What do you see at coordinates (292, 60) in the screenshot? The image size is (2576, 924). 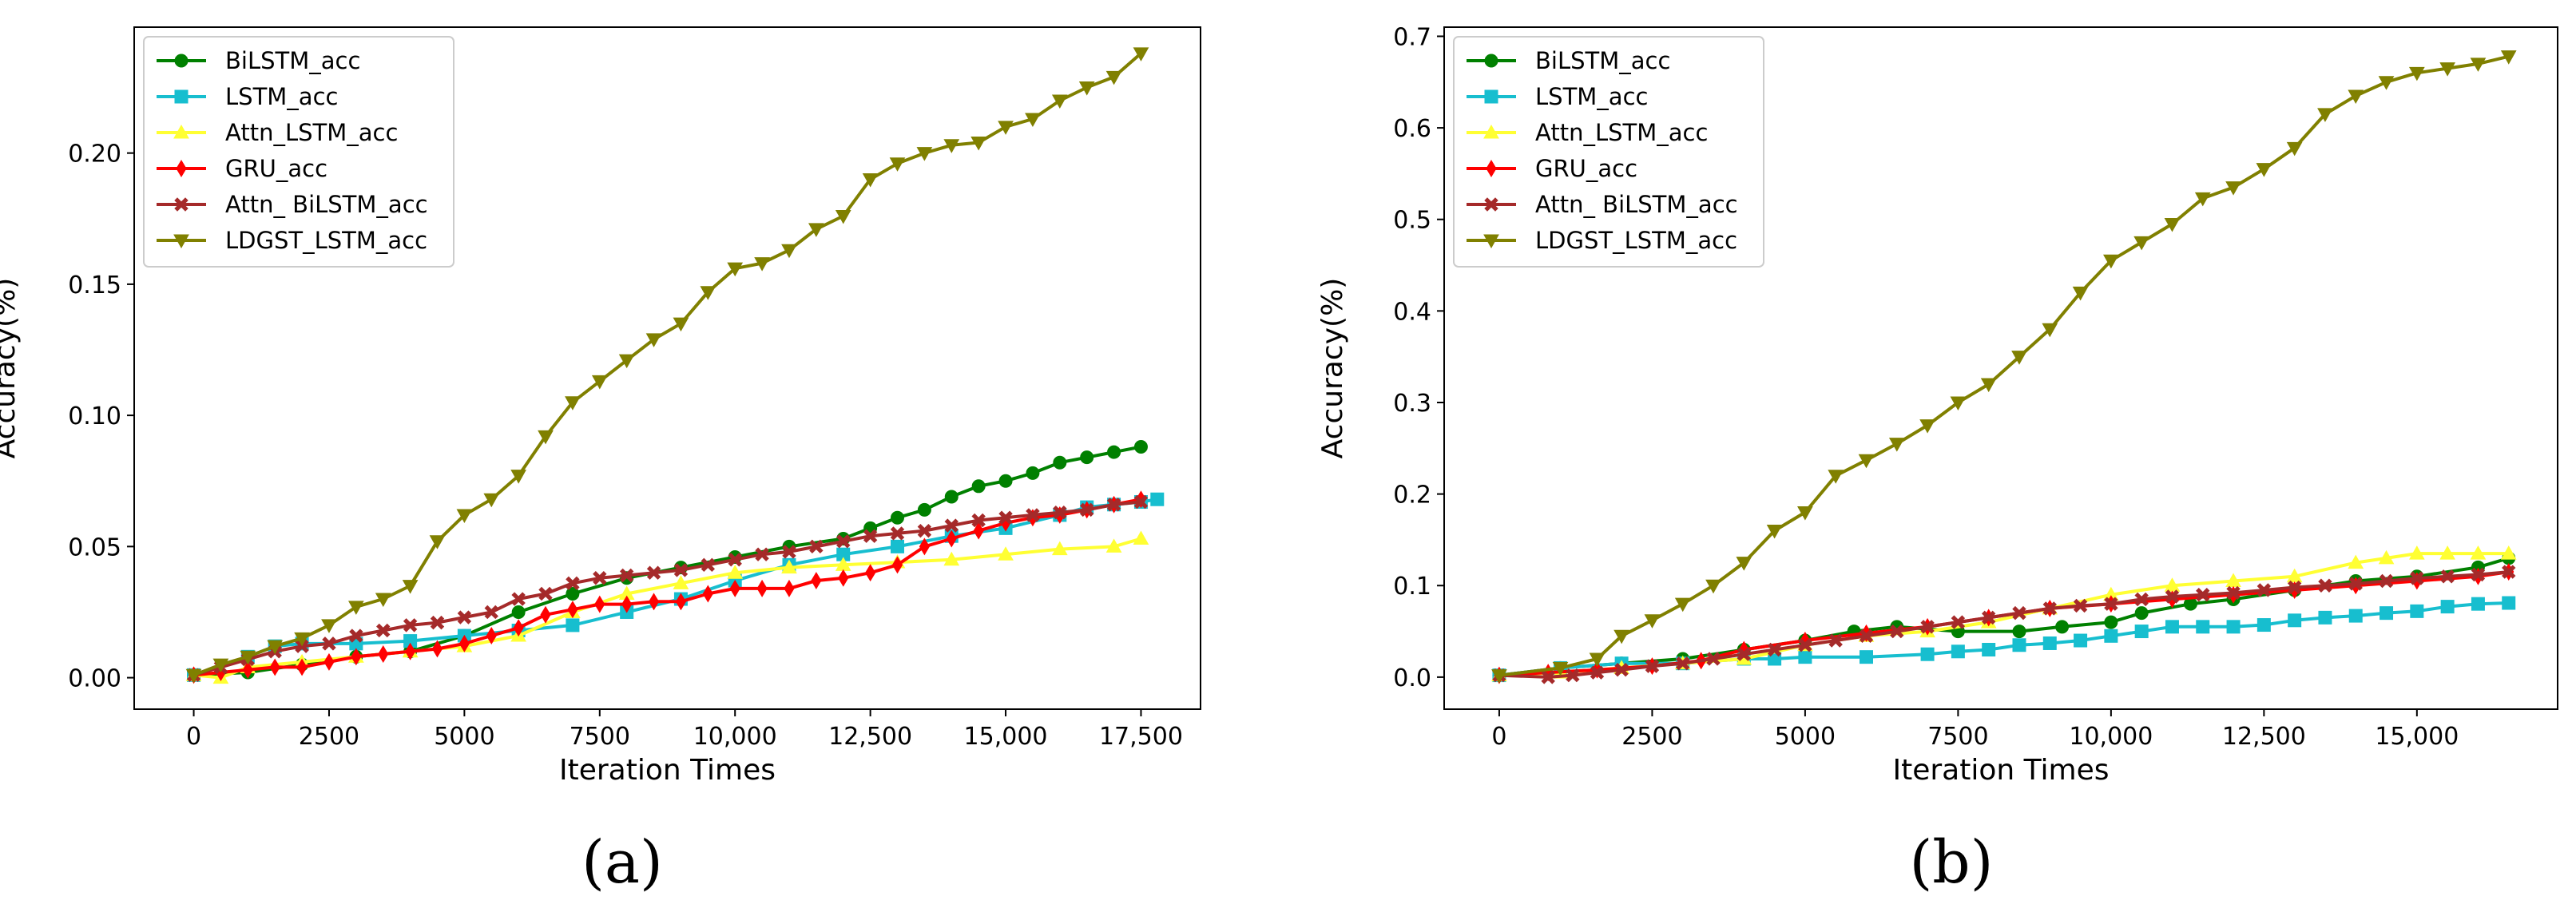 I see `legend-entry-bilstm-acc: BiLSTM_acc` at bounding box center [292, 60].